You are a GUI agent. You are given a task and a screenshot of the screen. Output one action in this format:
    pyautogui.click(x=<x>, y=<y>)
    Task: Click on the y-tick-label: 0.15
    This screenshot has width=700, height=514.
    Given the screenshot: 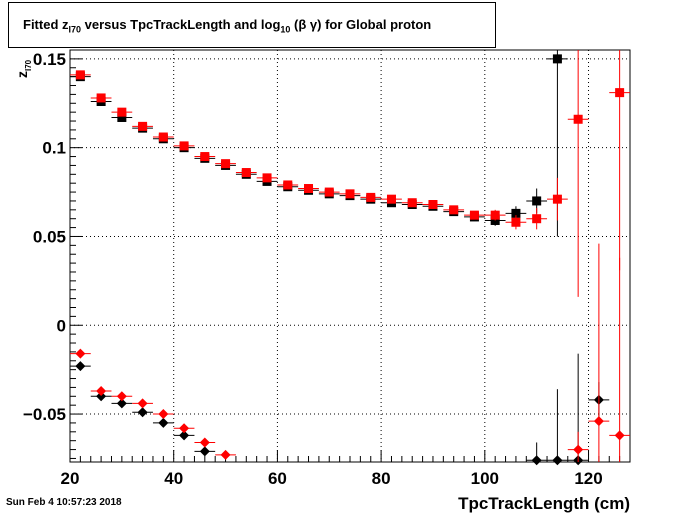 What is the action you would take?
    pyautogui.click(x=49, y=59)
    